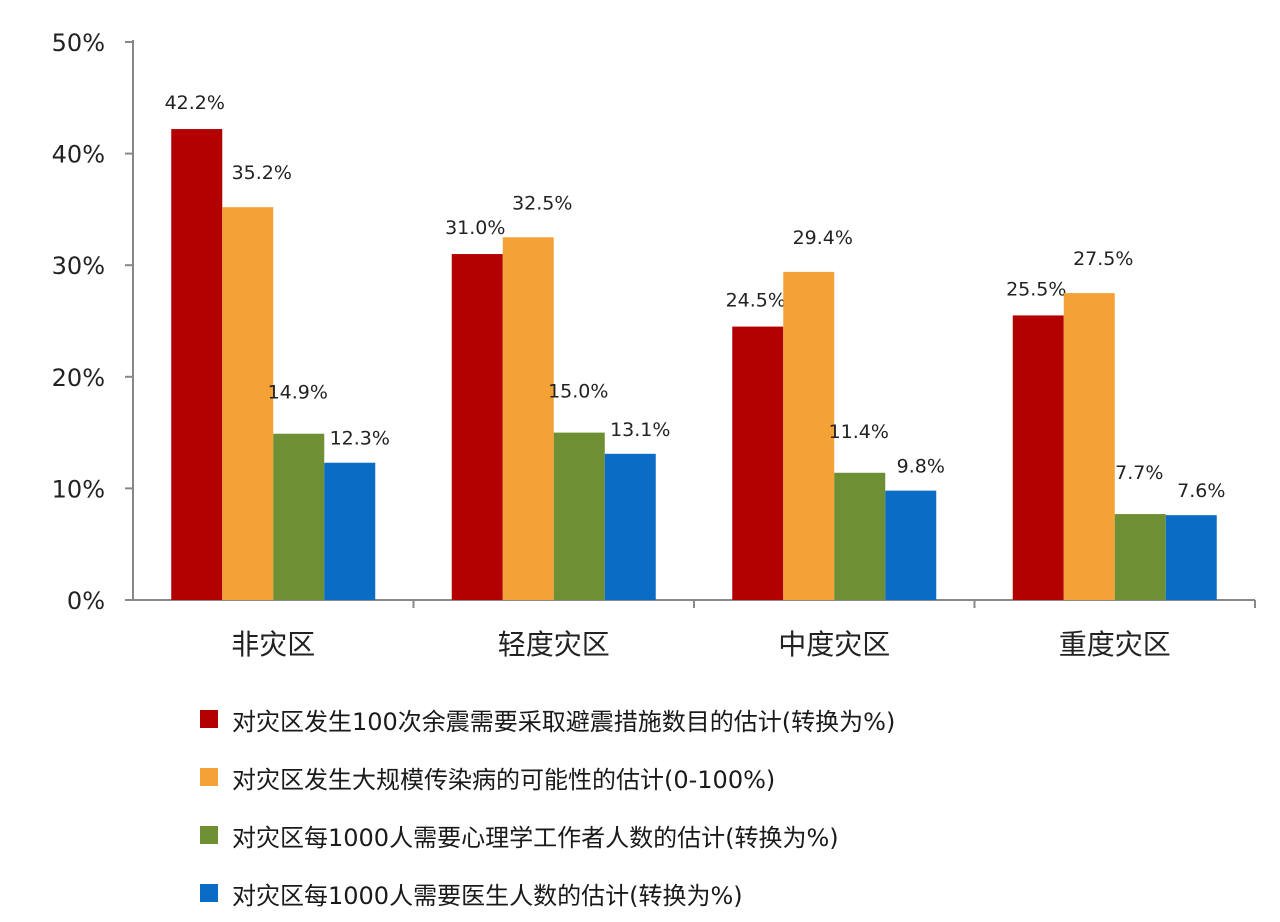 The image size is (1280, 922). Describe the element at coordinates (1036, 289) in the screenshot. I see `data-label: 25.5%` at that location.